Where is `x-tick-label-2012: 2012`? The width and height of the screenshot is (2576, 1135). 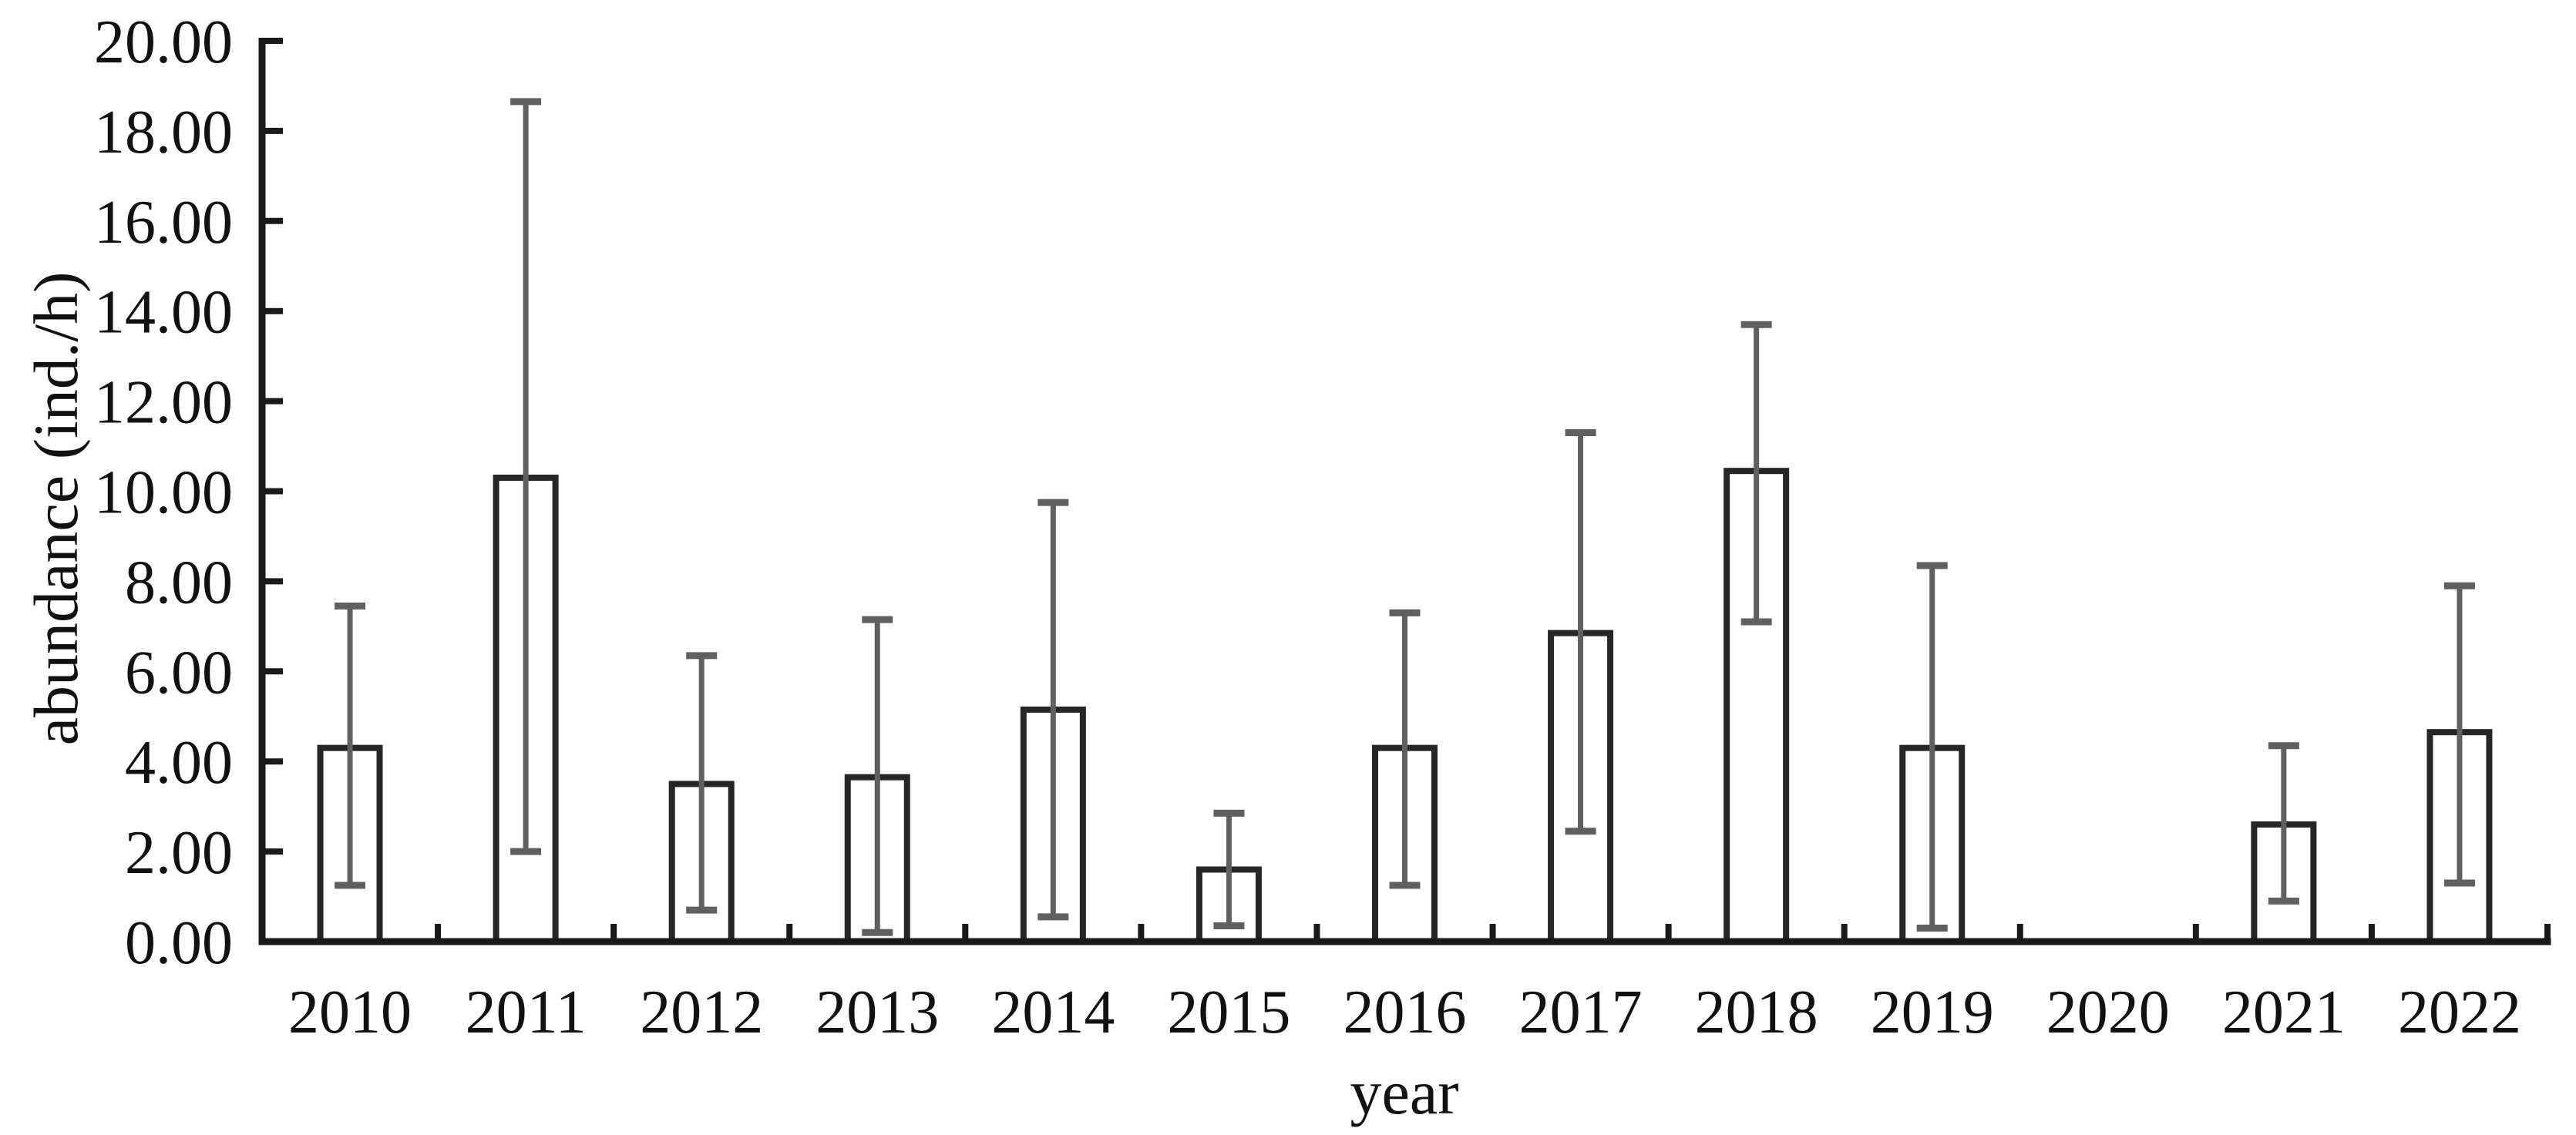 x-tick-label-2012: 2012 is located at coordinates (701, 1012).